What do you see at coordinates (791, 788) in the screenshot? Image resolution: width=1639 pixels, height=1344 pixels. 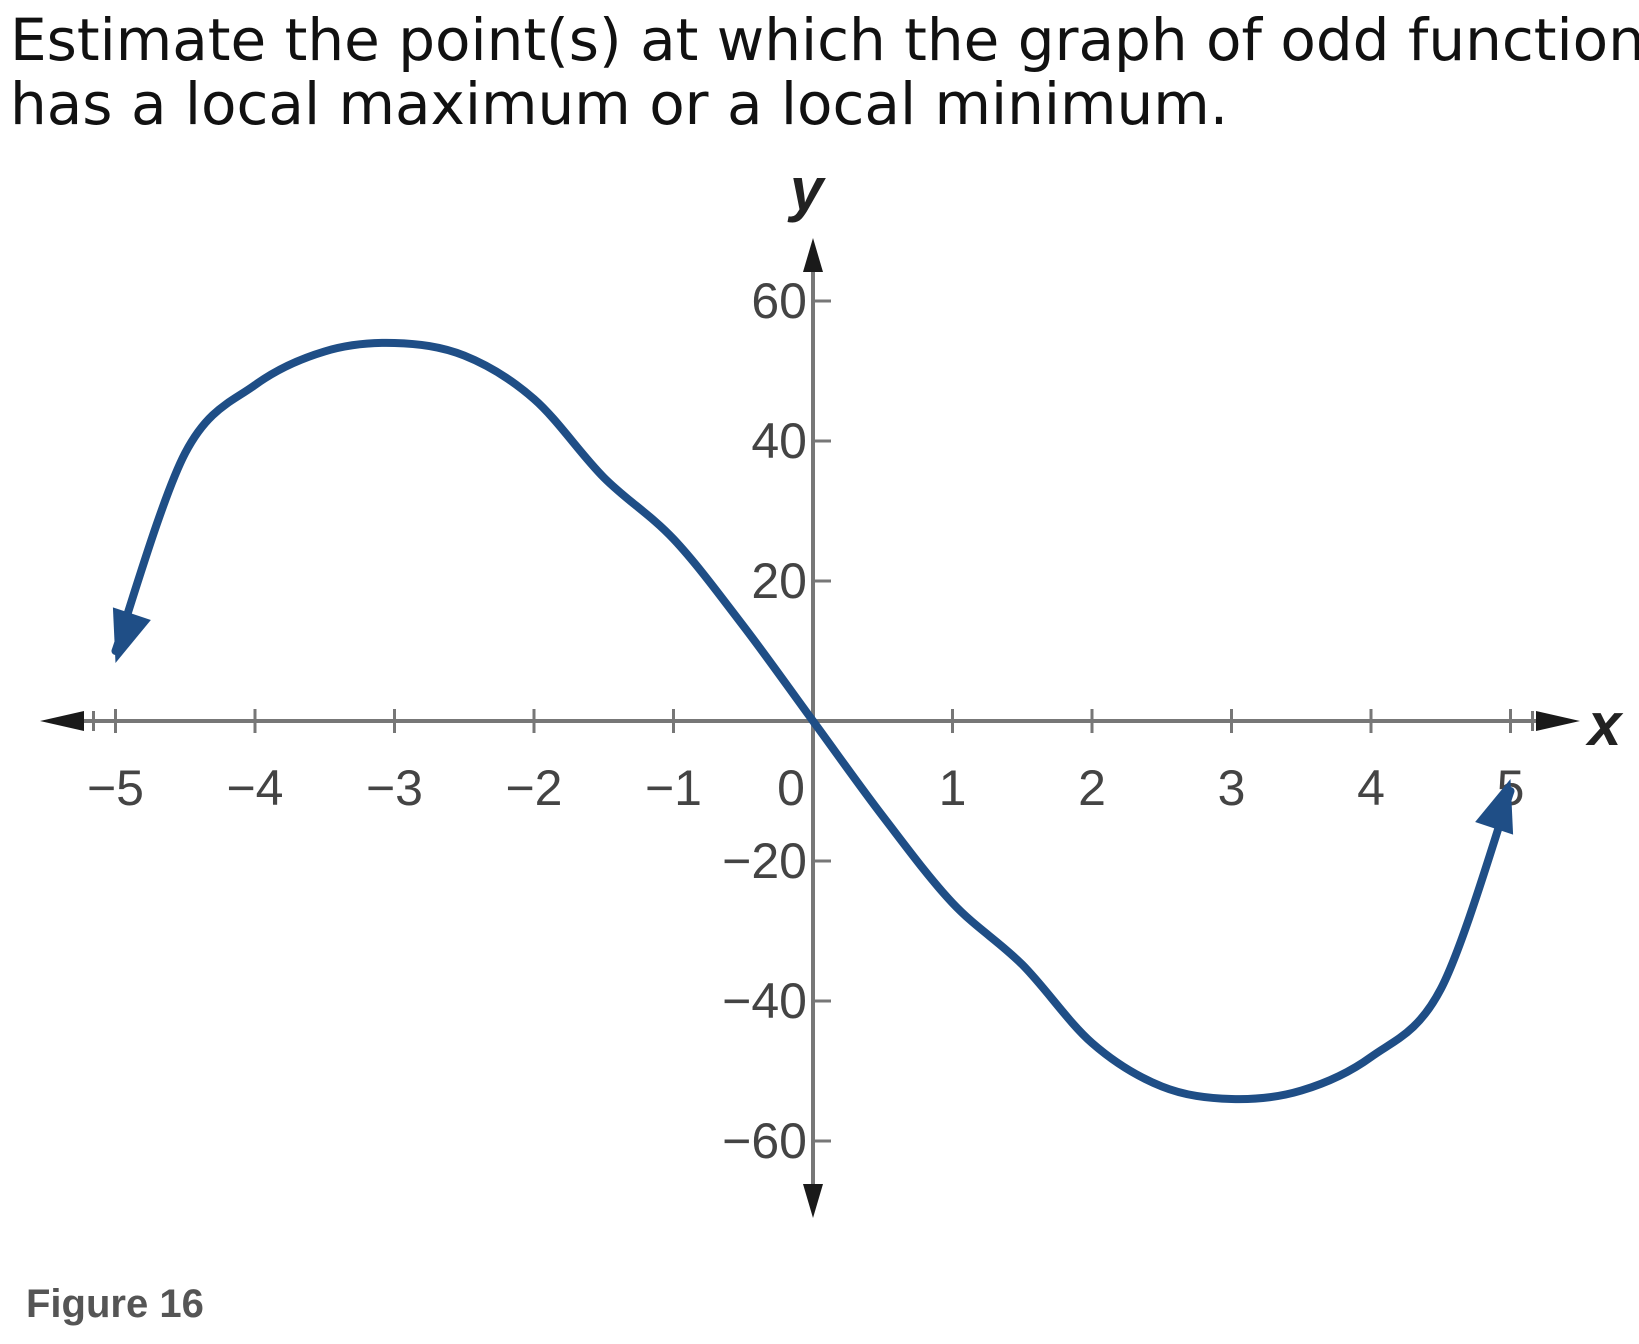 I see `x-tick-label: 0` at bounding box center [791, 788].